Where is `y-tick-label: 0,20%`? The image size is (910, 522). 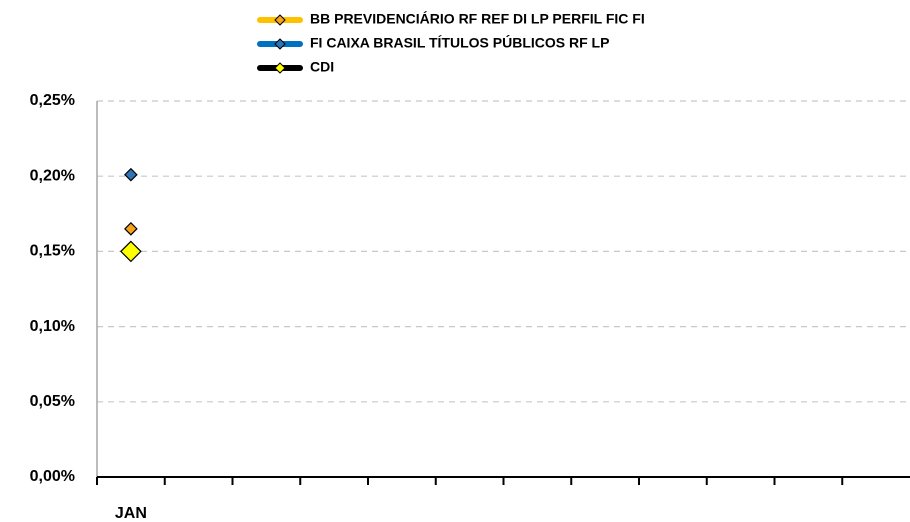 y-tick-label: 0,20% is located at coordinates (52, 175).